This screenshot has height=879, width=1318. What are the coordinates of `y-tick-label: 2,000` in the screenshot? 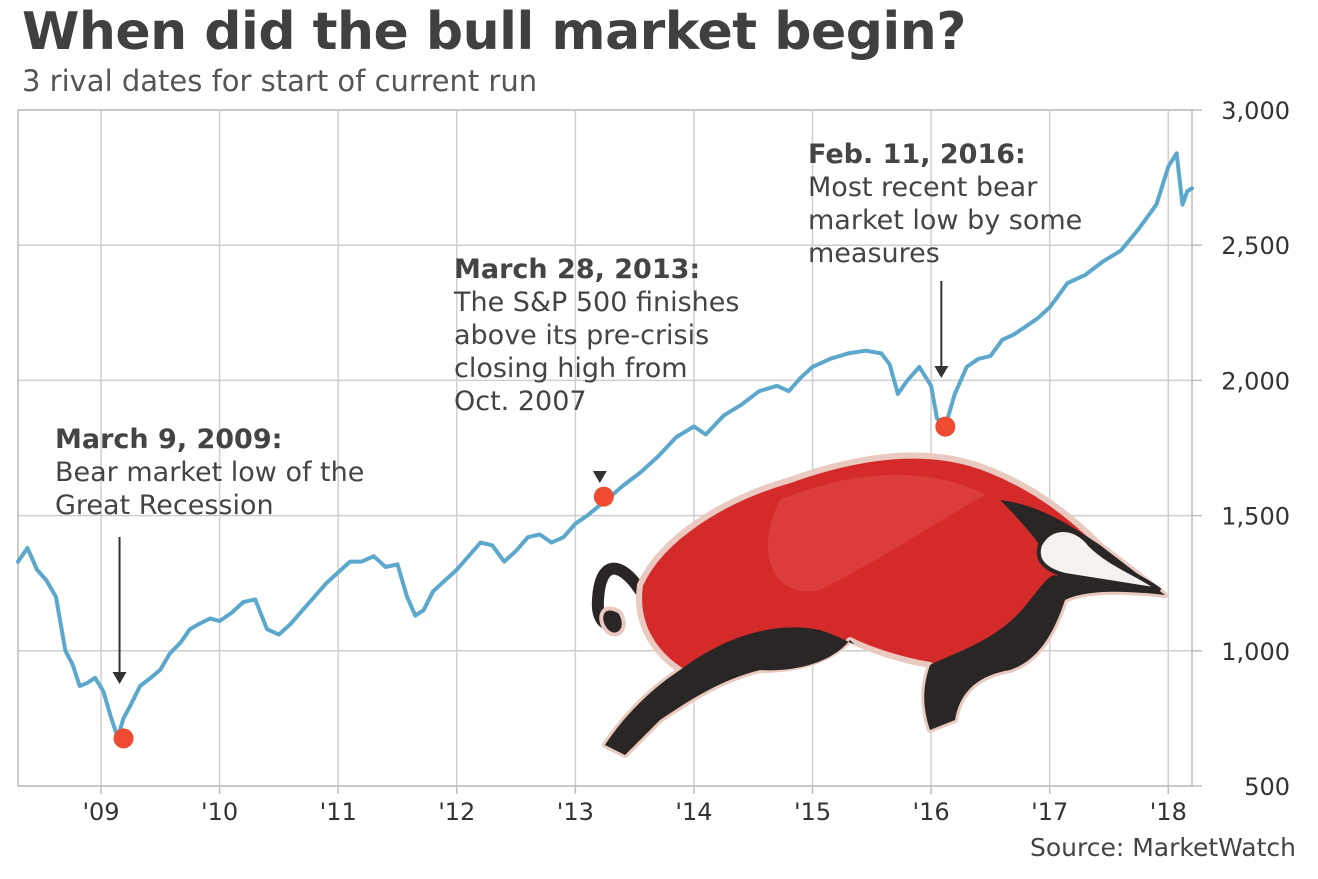 It's located at (1255, 381).